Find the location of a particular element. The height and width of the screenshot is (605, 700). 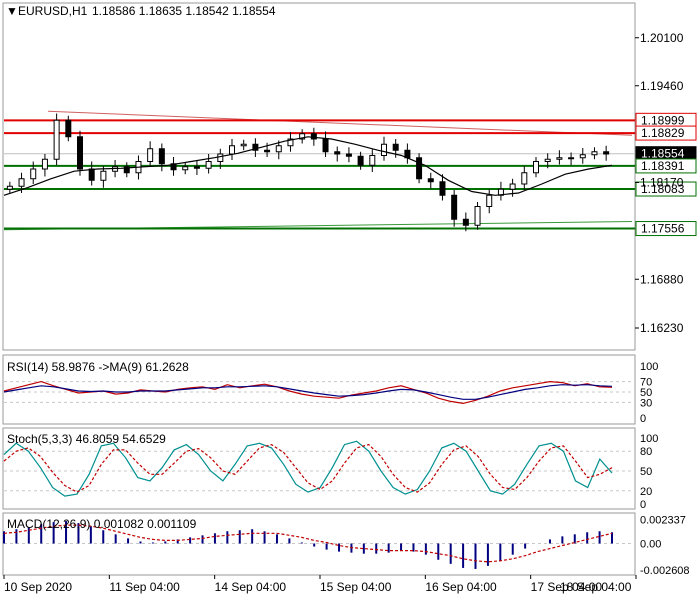

macd-plot is located at coordinates (308, 545).